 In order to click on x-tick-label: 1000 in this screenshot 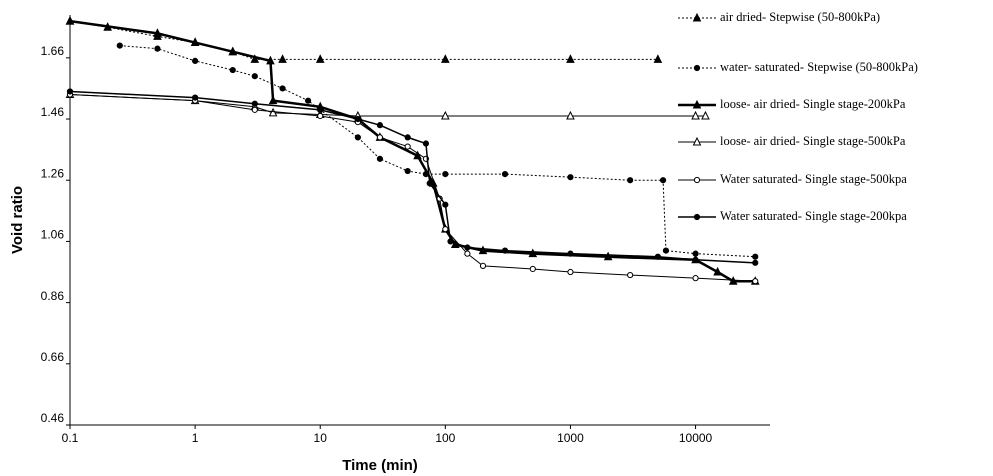, I will do `click(570, 438)`.